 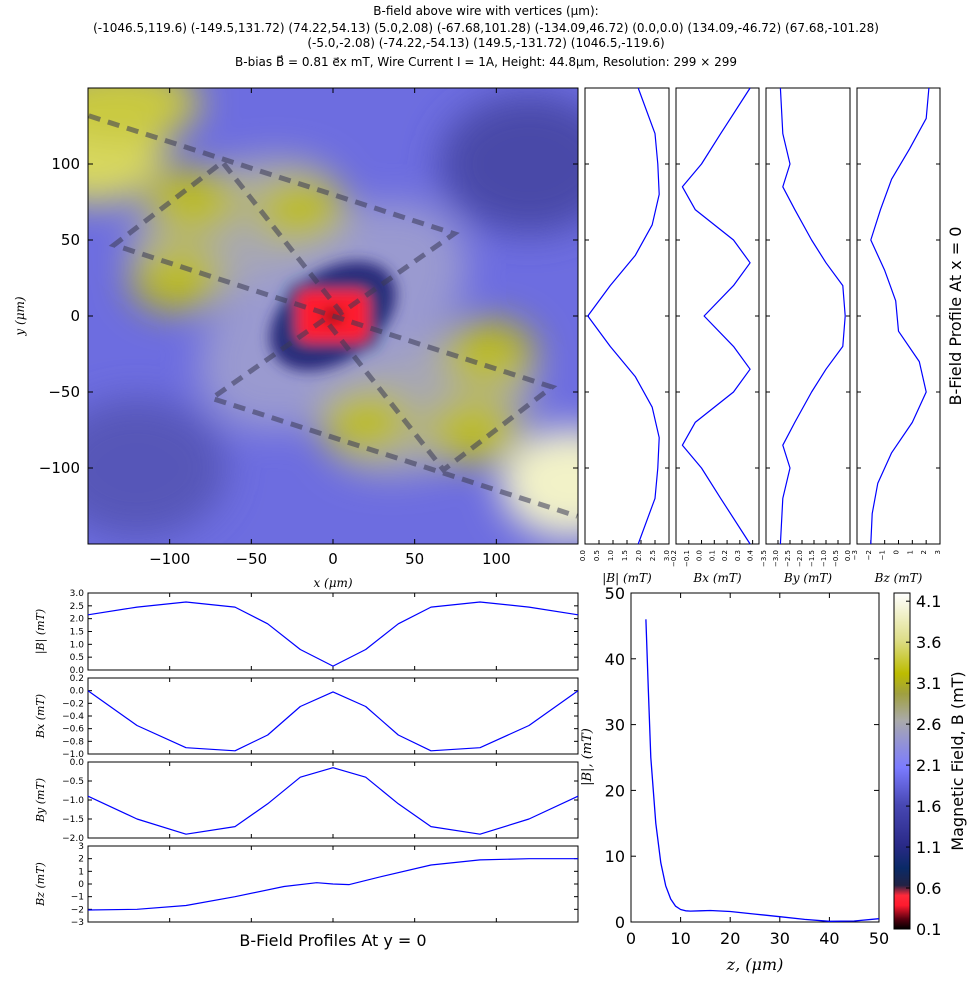 What do you see at coordinates (59, 468) in the screenshot?
I see `y-tick-label: −100` at bounding box center [59, 468].